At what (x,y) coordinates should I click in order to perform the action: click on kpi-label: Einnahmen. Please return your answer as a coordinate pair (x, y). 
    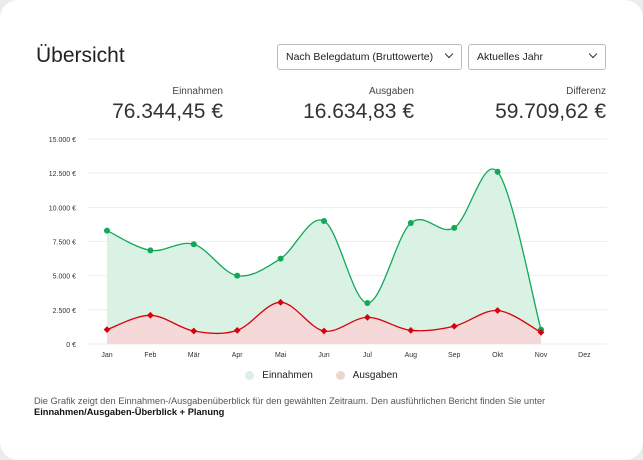
    Looking at the image, I should click on (197, 91).